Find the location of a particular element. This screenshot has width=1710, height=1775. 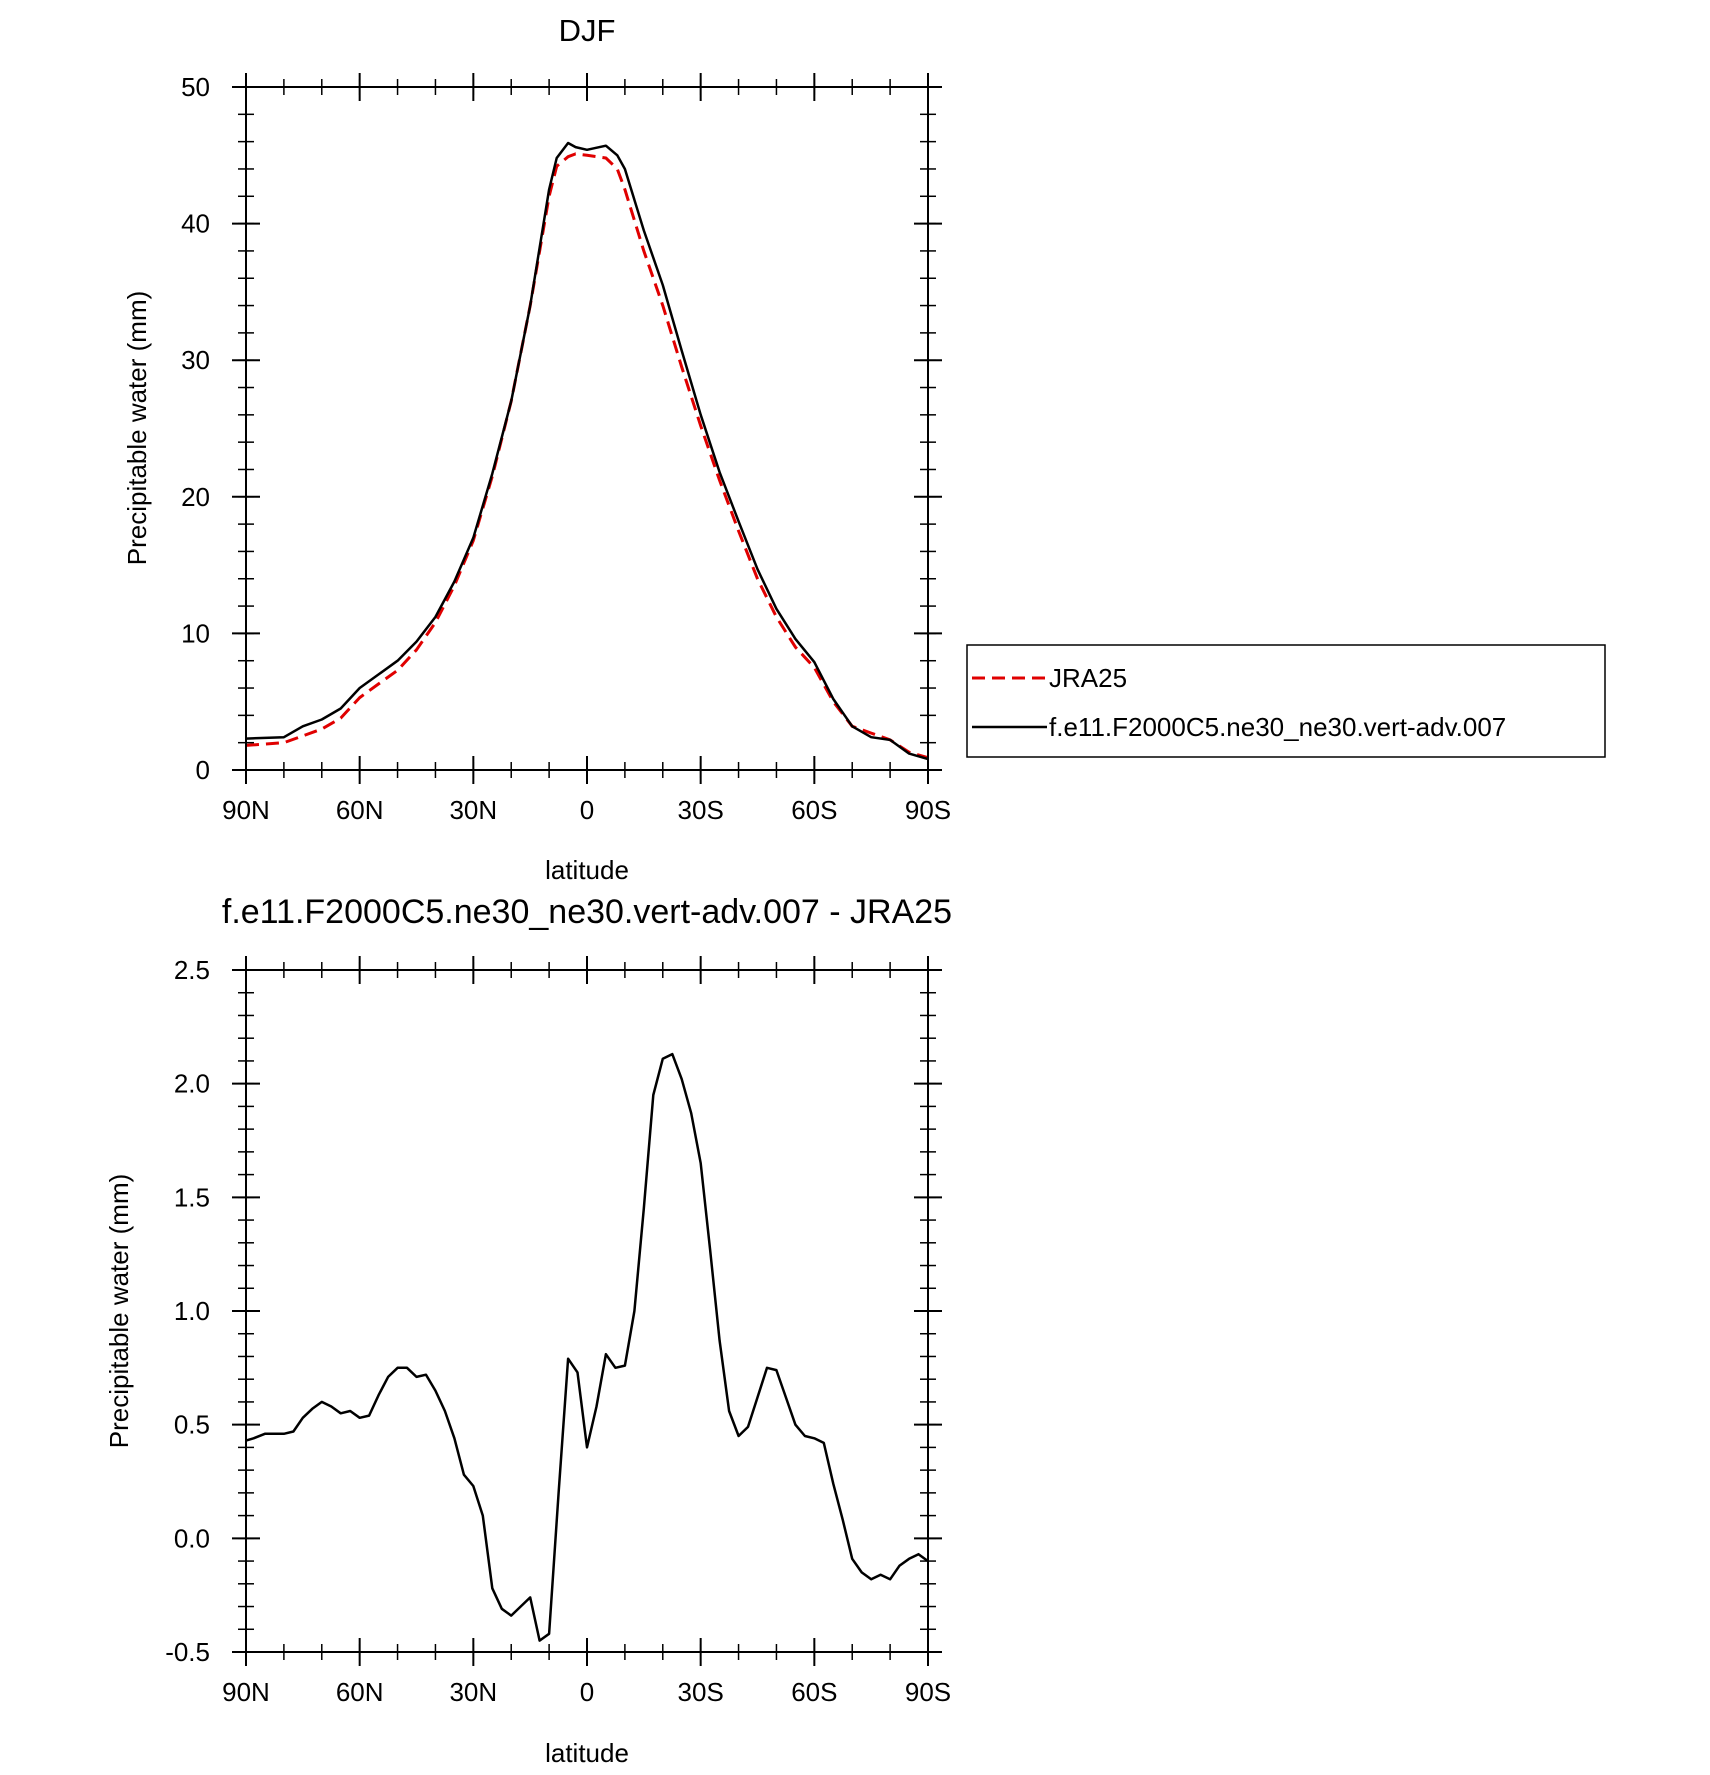

y-tick-label: 2.5 is located at coordinates (192, 970).